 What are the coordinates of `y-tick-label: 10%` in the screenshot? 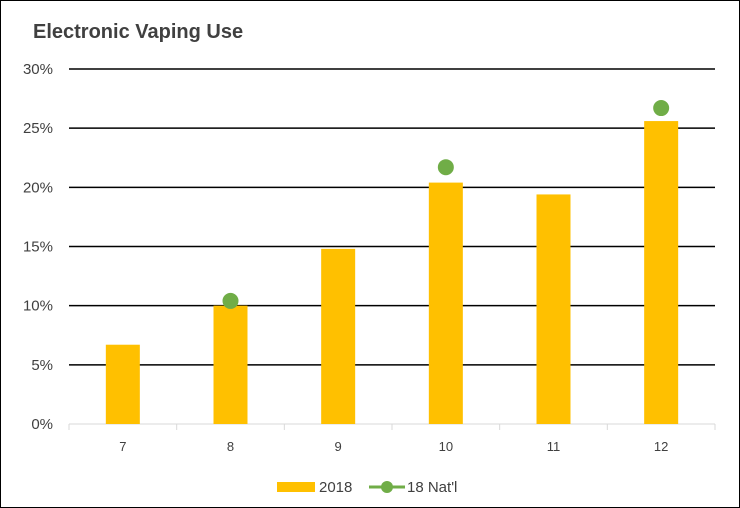 It's located at (38, 306).